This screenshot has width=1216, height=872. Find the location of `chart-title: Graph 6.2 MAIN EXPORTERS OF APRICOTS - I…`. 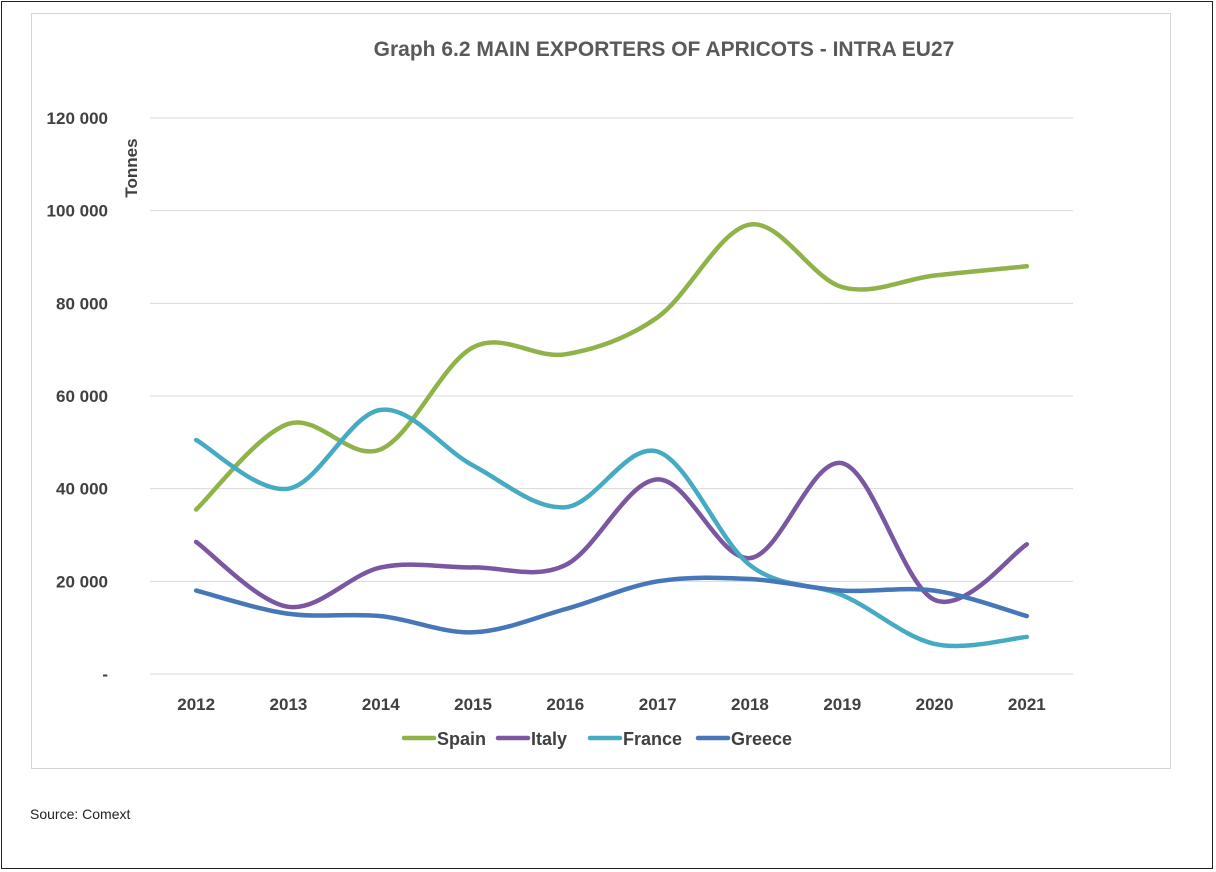

chart-title: Graph 6.2 MAIN EXPORTERS OF APRICOTS - I… is located at coordinates (664, 49).